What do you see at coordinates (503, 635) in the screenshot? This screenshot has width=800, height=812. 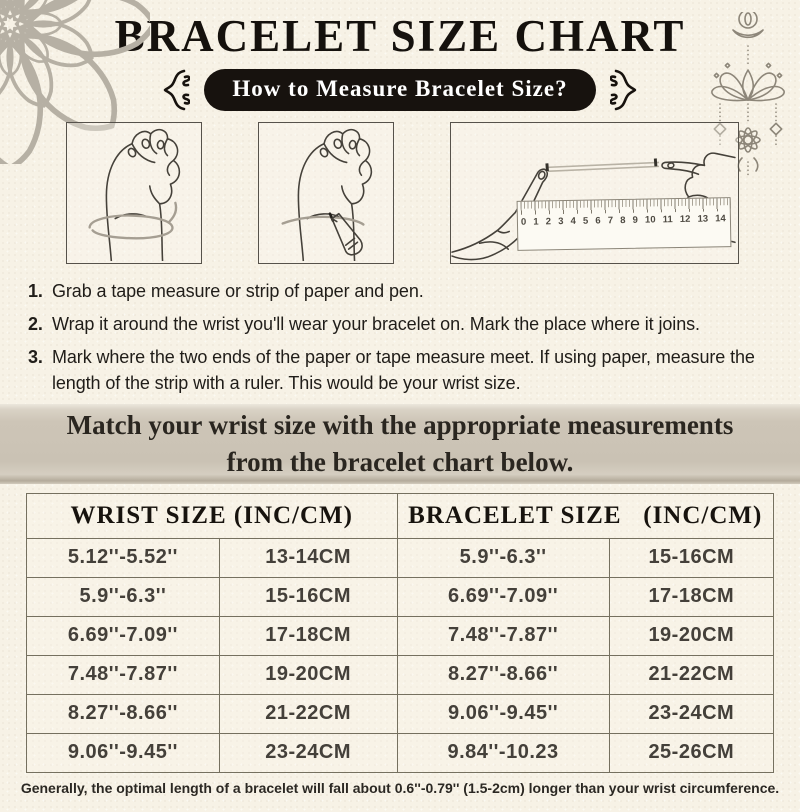 I see `bracelet-inch-cell: 7.48''-7.87''` at bounding box center [503, 635].